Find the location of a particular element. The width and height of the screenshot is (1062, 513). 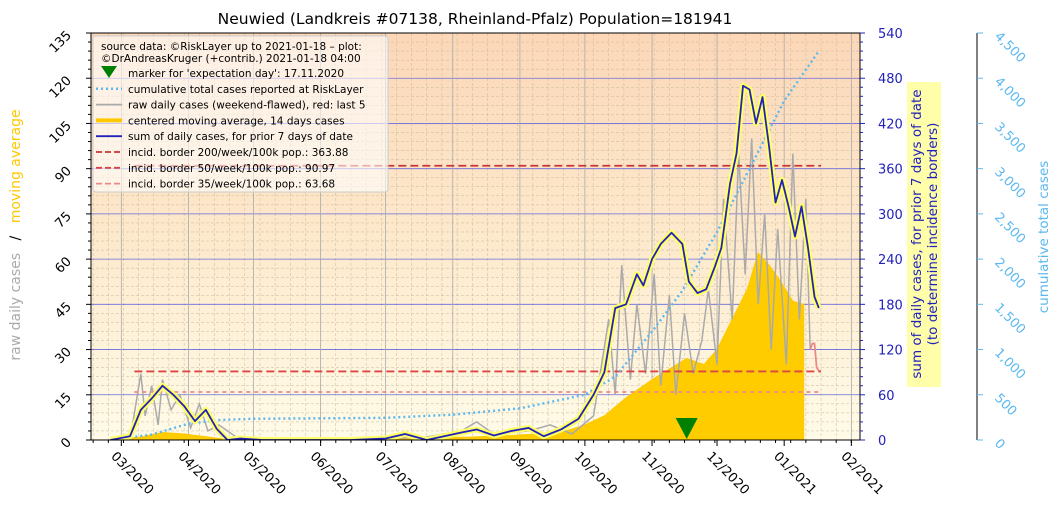

y-right1-tick-label: 120 is located at coordinates (890, 351).